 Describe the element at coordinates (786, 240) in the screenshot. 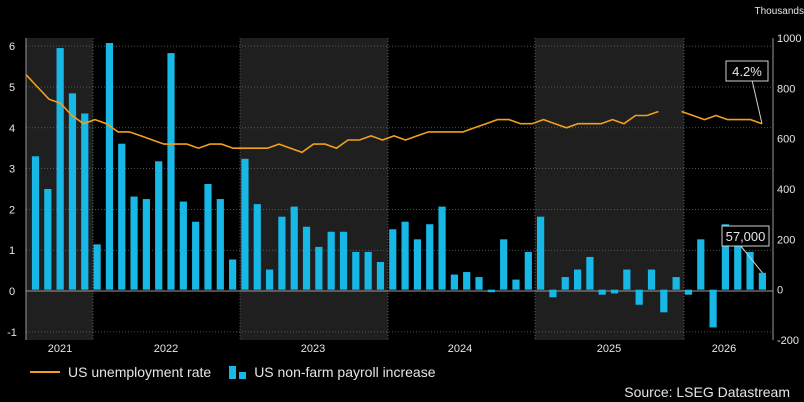

I see `right-tick-label: 200` at that location.